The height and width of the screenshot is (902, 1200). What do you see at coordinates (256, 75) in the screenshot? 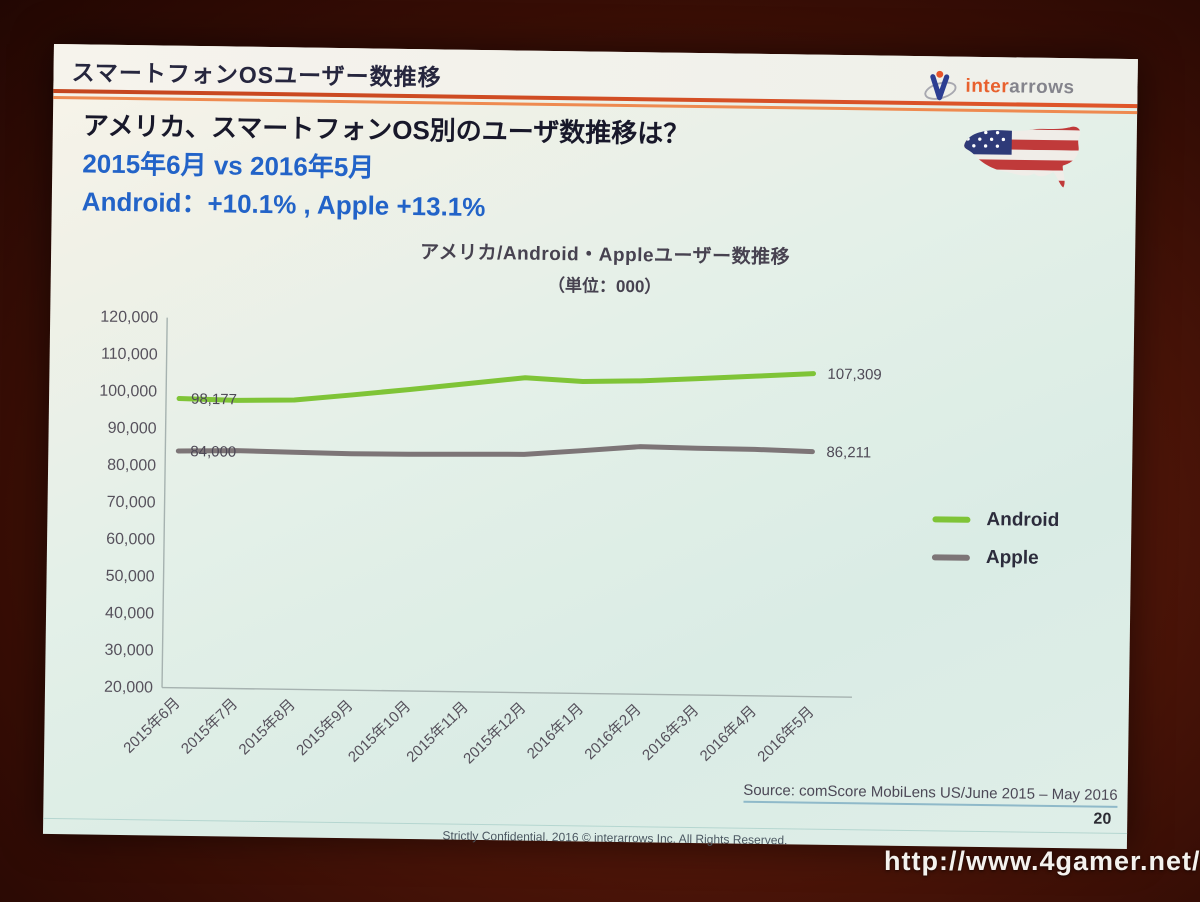
I see `slide-header-title: スマートフォンOSユーザー数推移` at bounding box center [256, 75].